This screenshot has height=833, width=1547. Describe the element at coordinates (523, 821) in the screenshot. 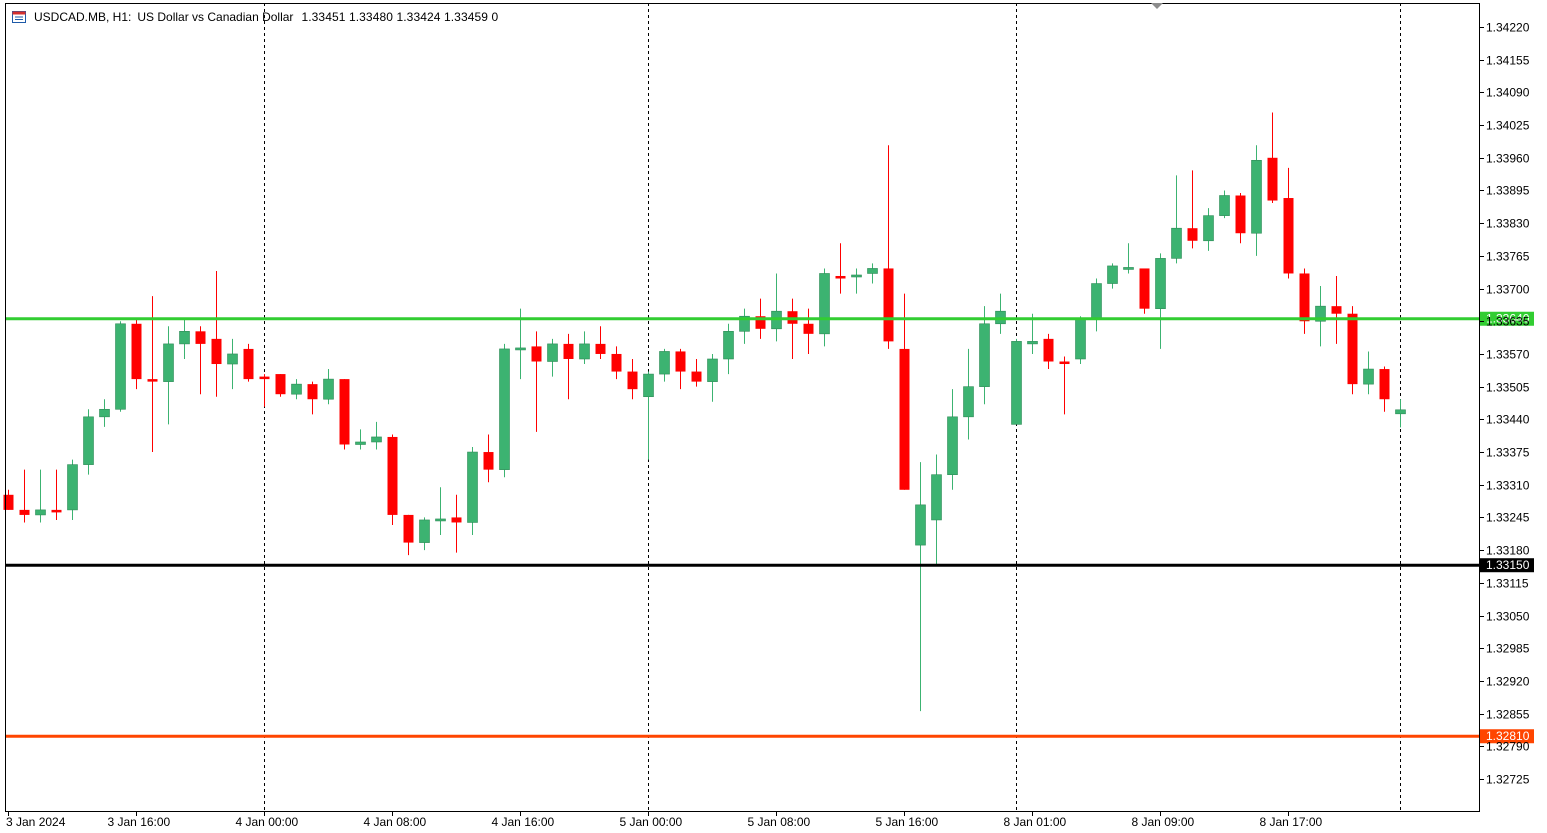

I see `time-tick-label: 4 Jan 16:00` at that location.